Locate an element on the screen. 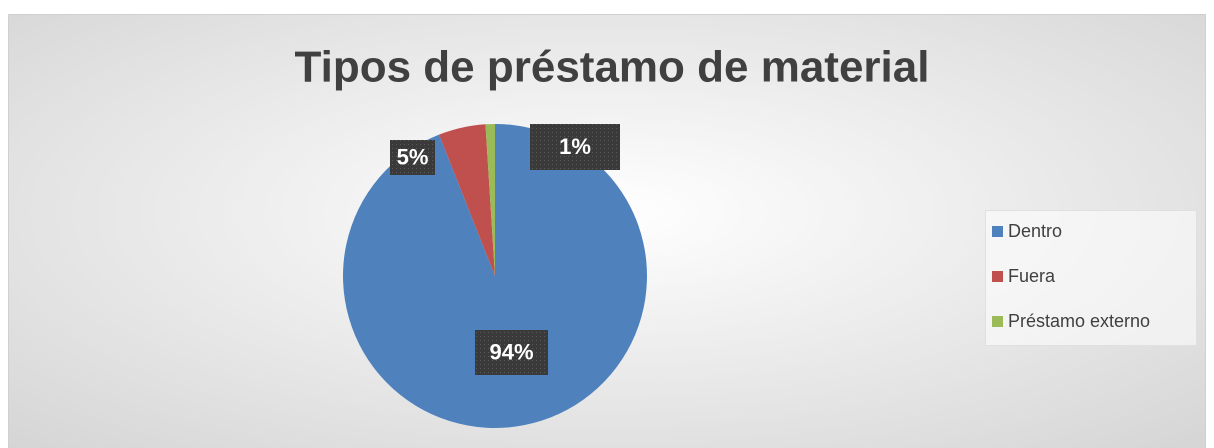 The image size is (1214, 448). data-label: 1% is located at coordinates (575, 146).